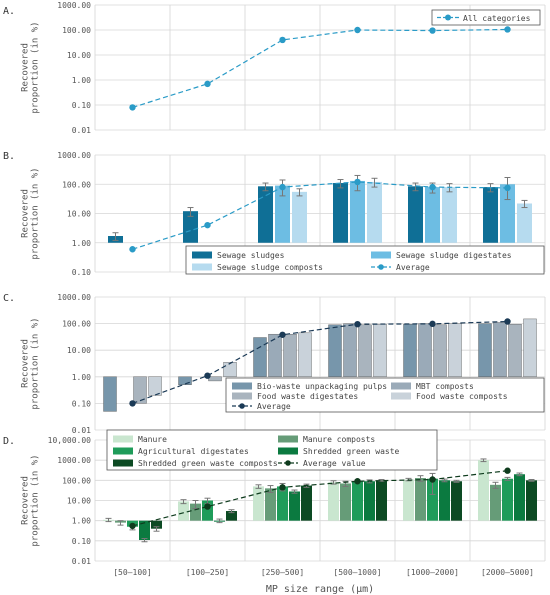 This screenshot has height=595, width=550. I want to click on panel-label: D., so click(9, 441).